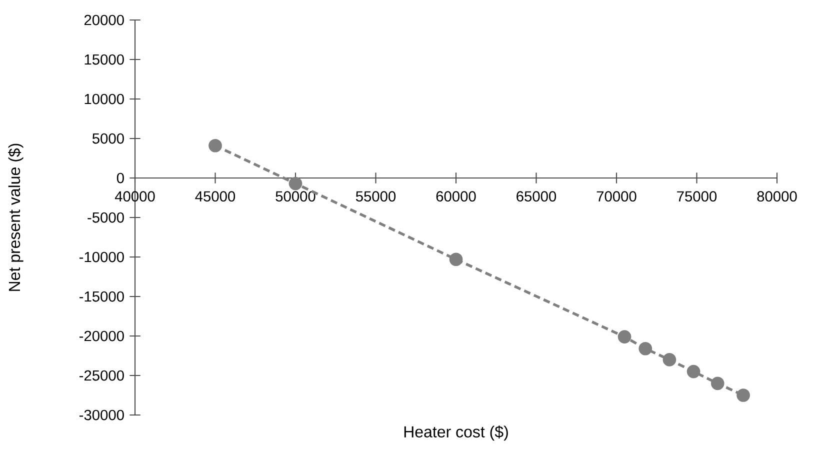  I want to click on x-tick-label: 60000, so click(456, 196).